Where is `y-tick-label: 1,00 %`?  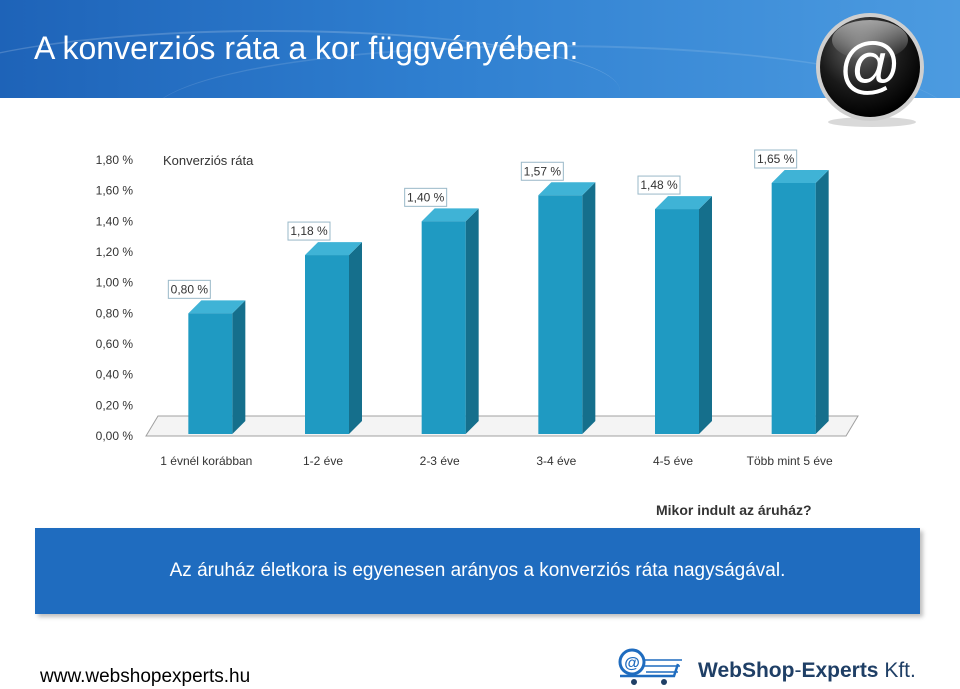 y-tick-label: 1,00 % is located at coordinates (115, 283).